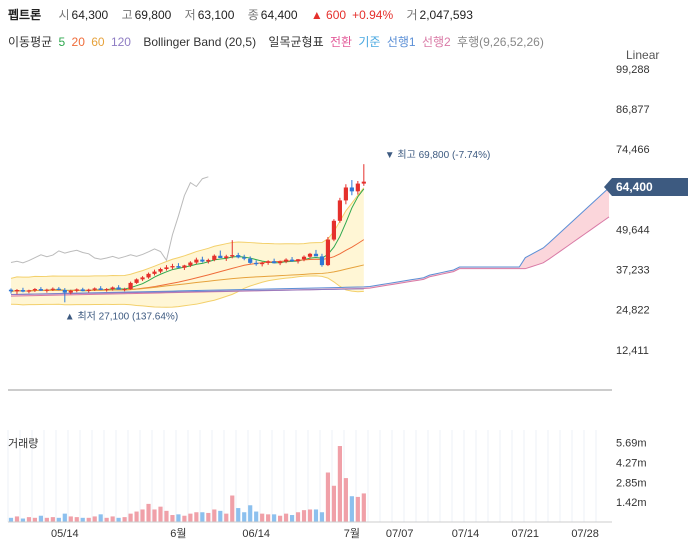 This screenshot has width=698, height=559. I want to click on ma-5: 5, so click(62, 42).